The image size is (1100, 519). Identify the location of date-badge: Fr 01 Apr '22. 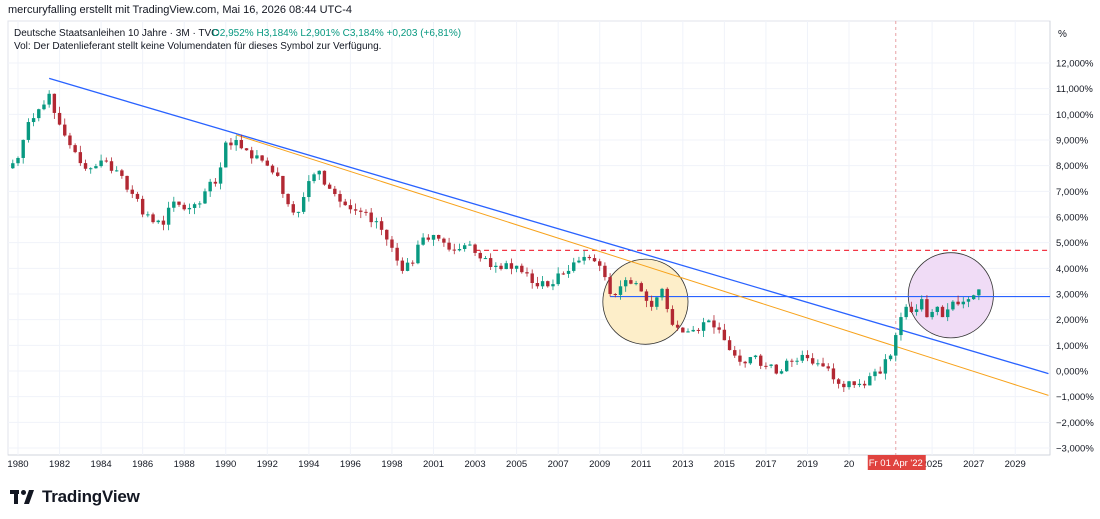
(896, 462).